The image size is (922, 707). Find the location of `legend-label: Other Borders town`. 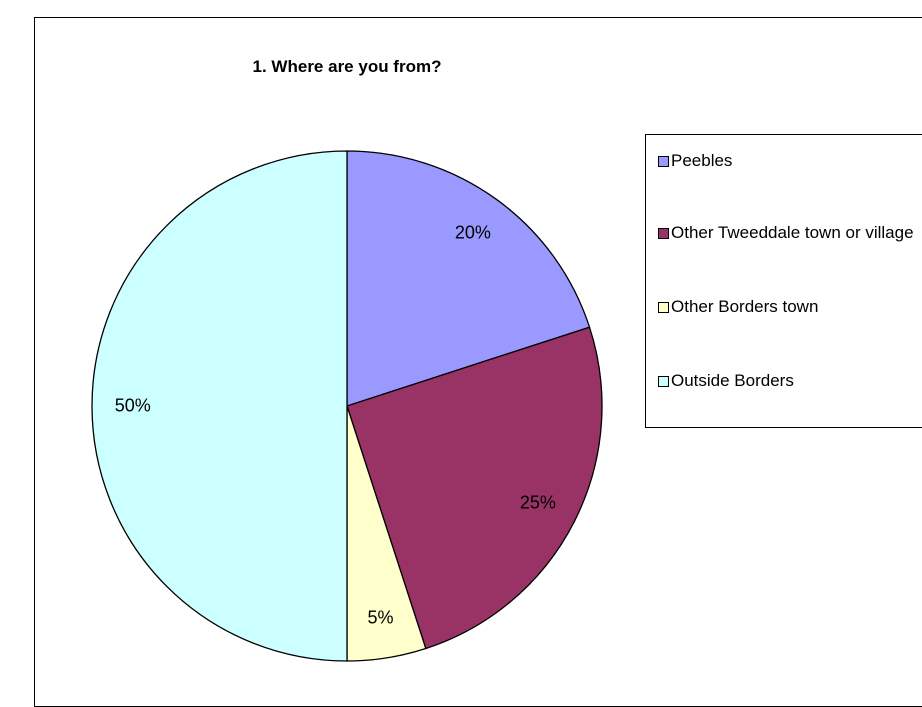

legend-label: Other Borders town is located at coordinates (745, 306).